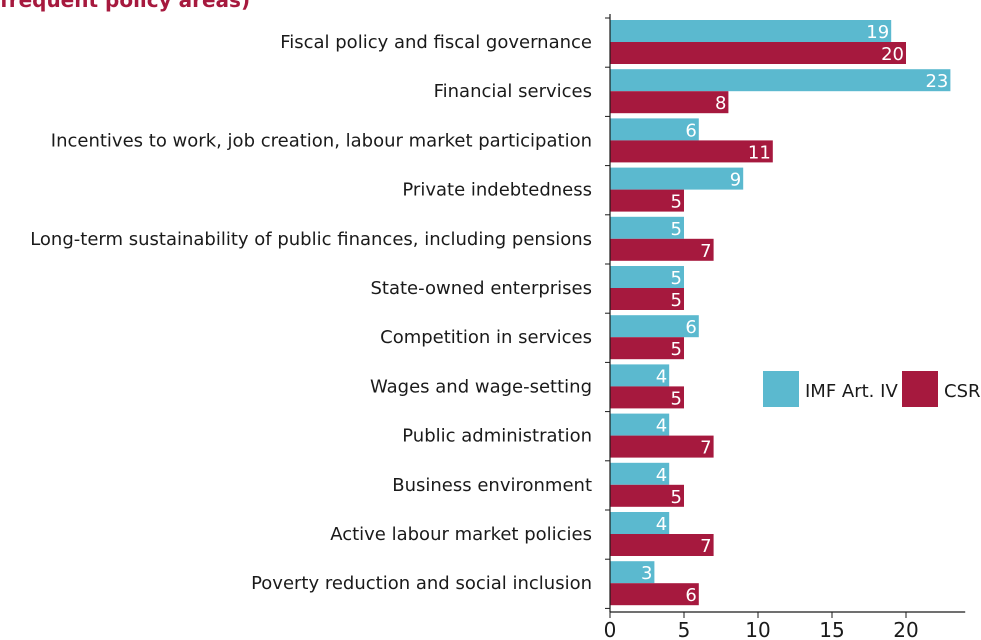 This screenshot has height=640, width=981. What do you see at coordinates (759, 152) in the screenshot?
I see `data-label: 11` at bounding box center [759, 152].